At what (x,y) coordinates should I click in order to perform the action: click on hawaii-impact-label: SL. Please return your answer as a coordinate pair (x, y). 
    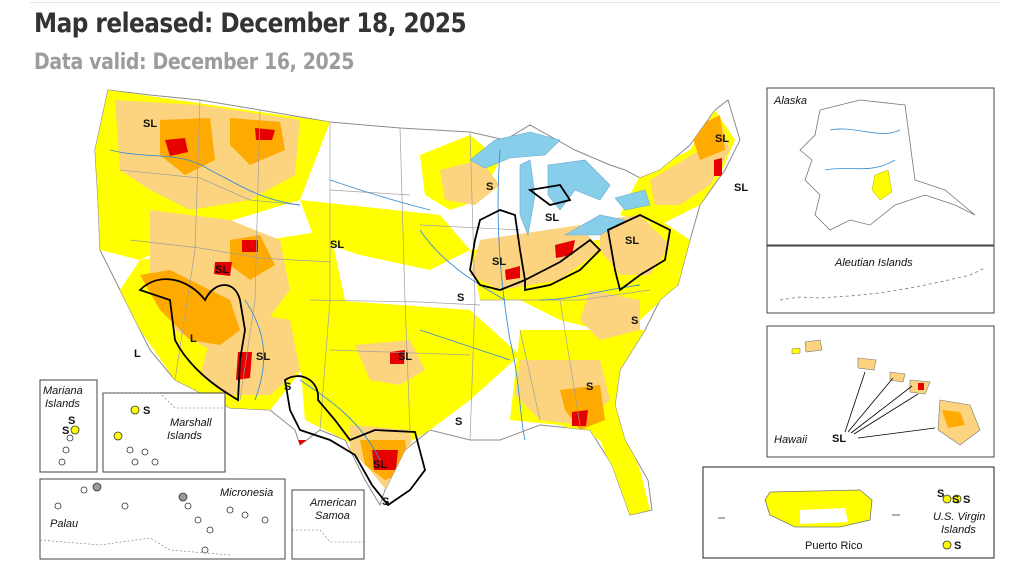
    Looking at the image, I should click on (839, 439).